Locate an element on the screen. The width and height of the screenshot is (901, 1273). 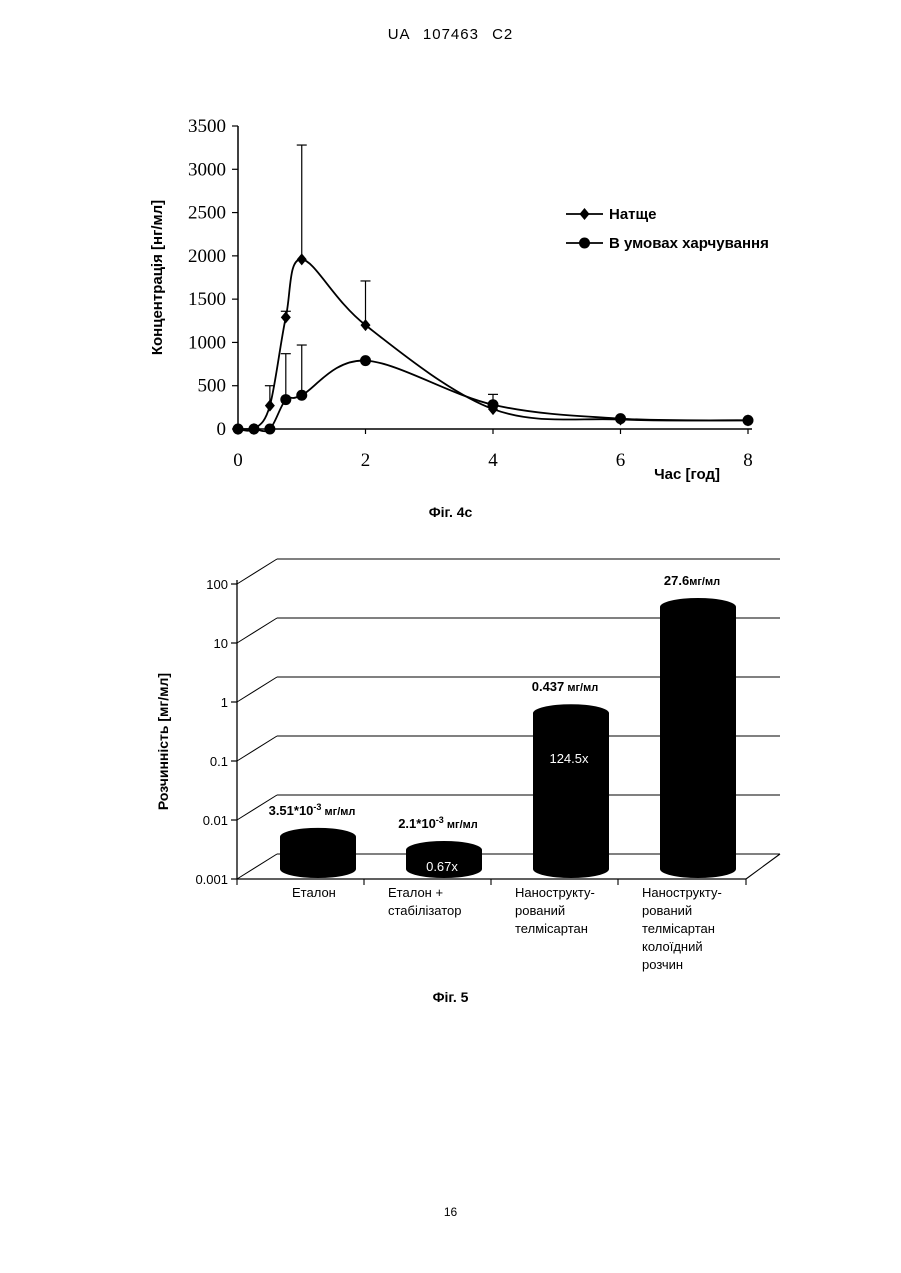
x-category-label: Еталон is located at coordinates (314, 892).